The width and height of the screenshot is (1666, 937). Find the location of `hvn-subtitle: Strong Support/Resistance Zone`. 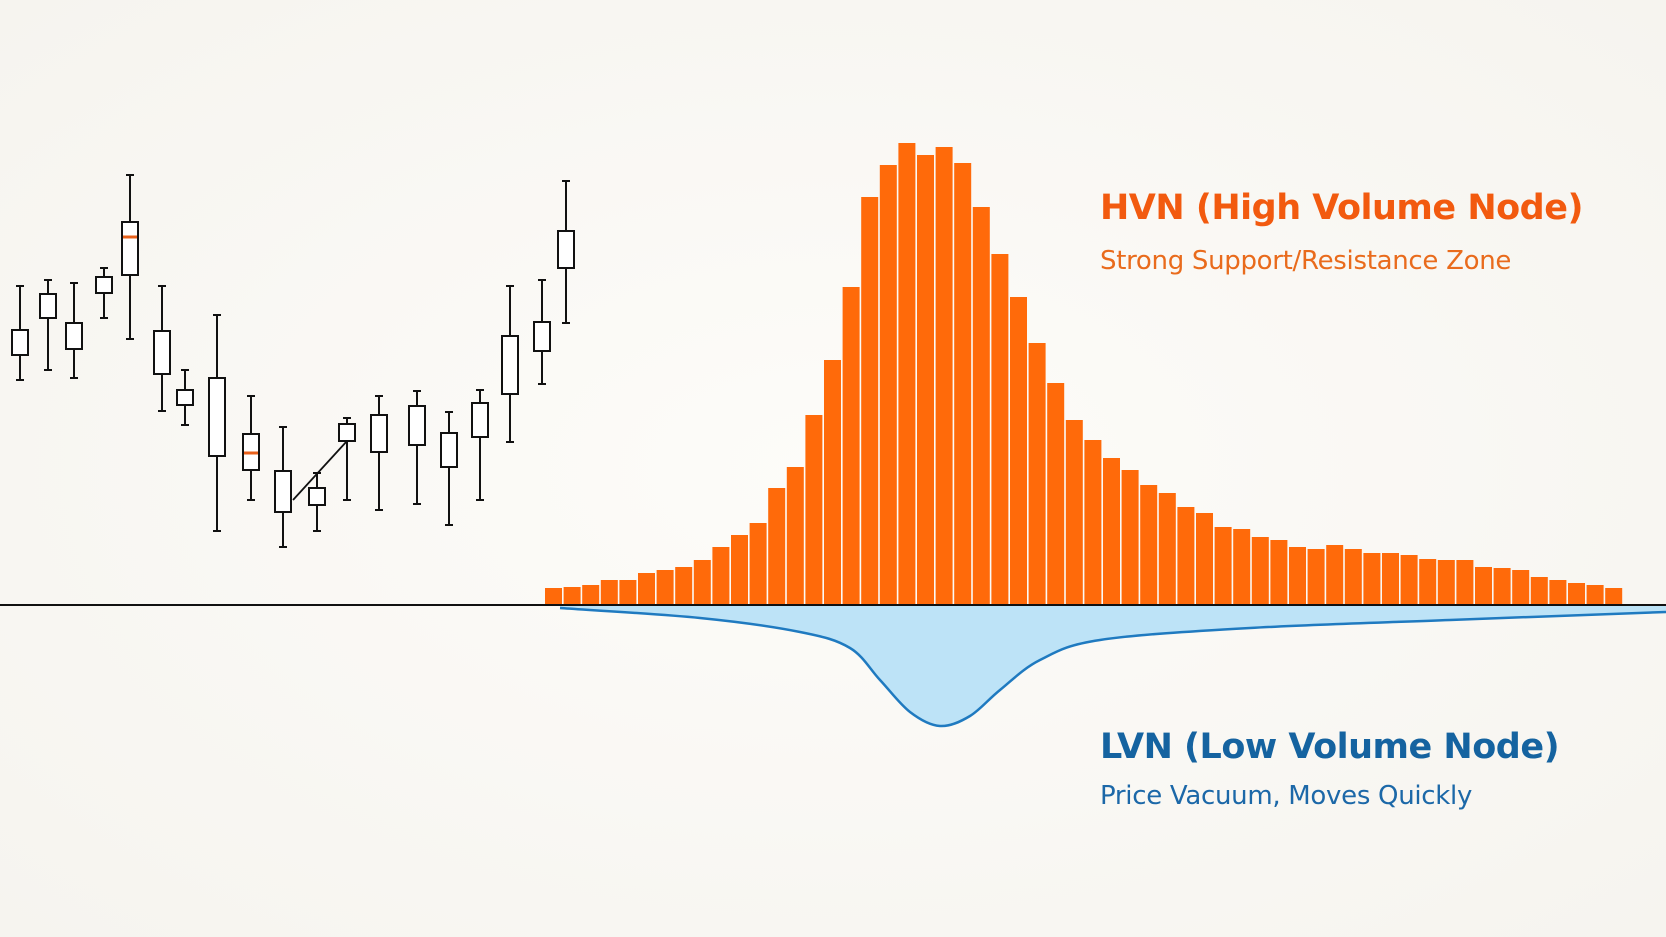

hvn-subtitle: Strong Support/Resistance Zone is located at coordinates (1306, 261).